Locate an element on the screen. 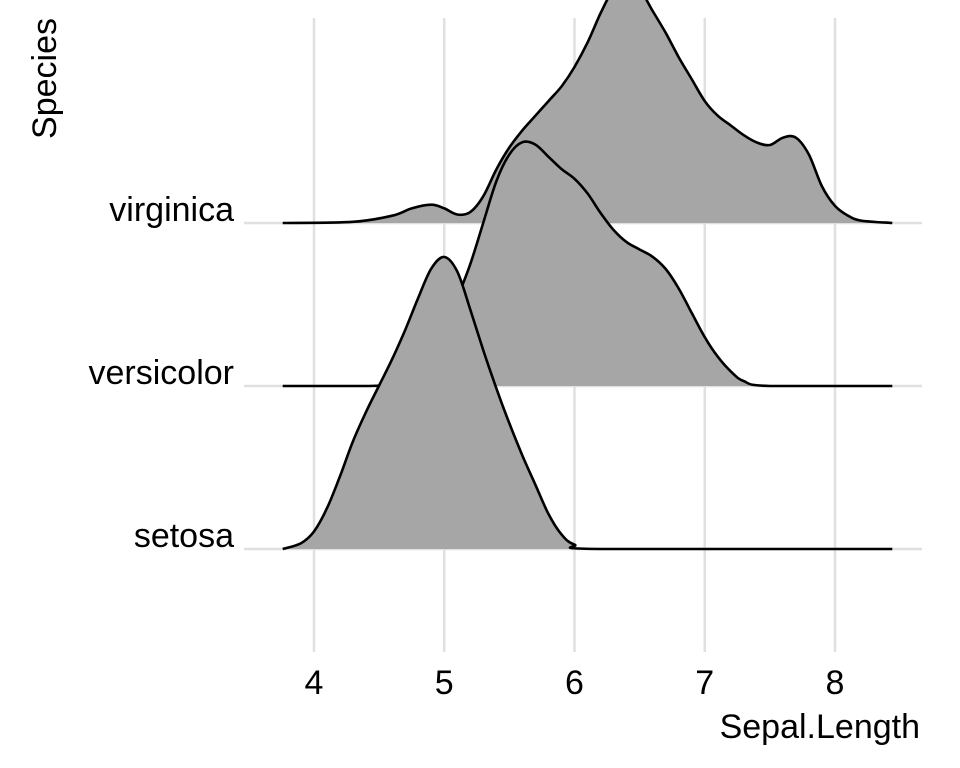  x-tick-label: 8 is located at coordinates (835, 683).